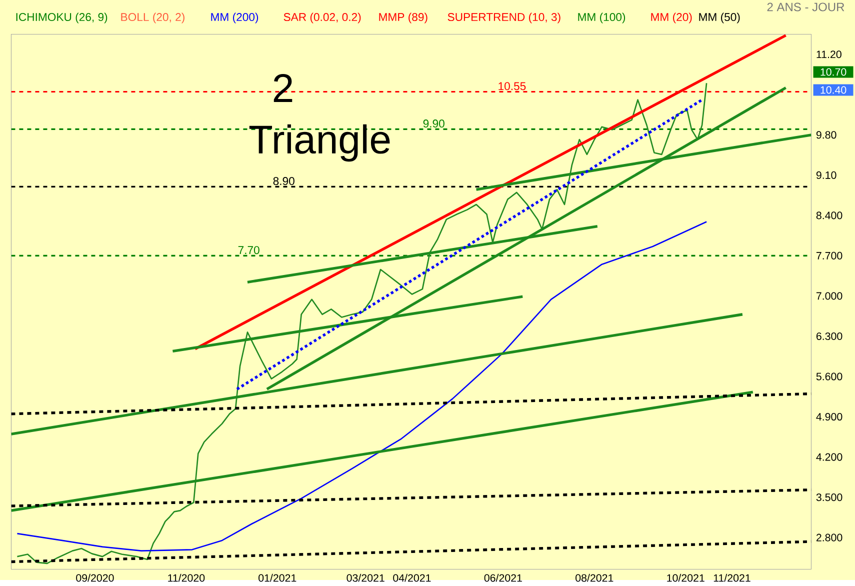 The height and width of the screenshot is (586, 855). Describe the element at coordinates (829, 336) in the screenshot. I see `y-tick-label: 6.300` at that location.